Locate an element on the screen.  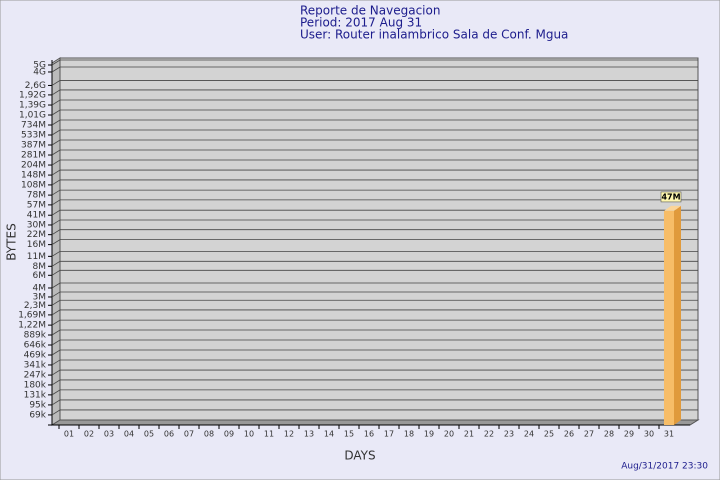
y-tick-label: 204M is located at coordinates (33, 166).